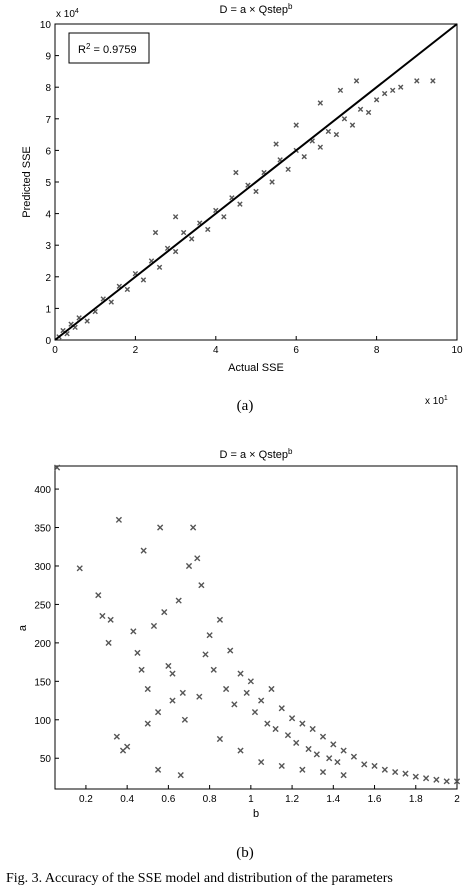 This screenshot has height=886, width=474. I want to click on chart-a-annotation-box, so click(109, 48).